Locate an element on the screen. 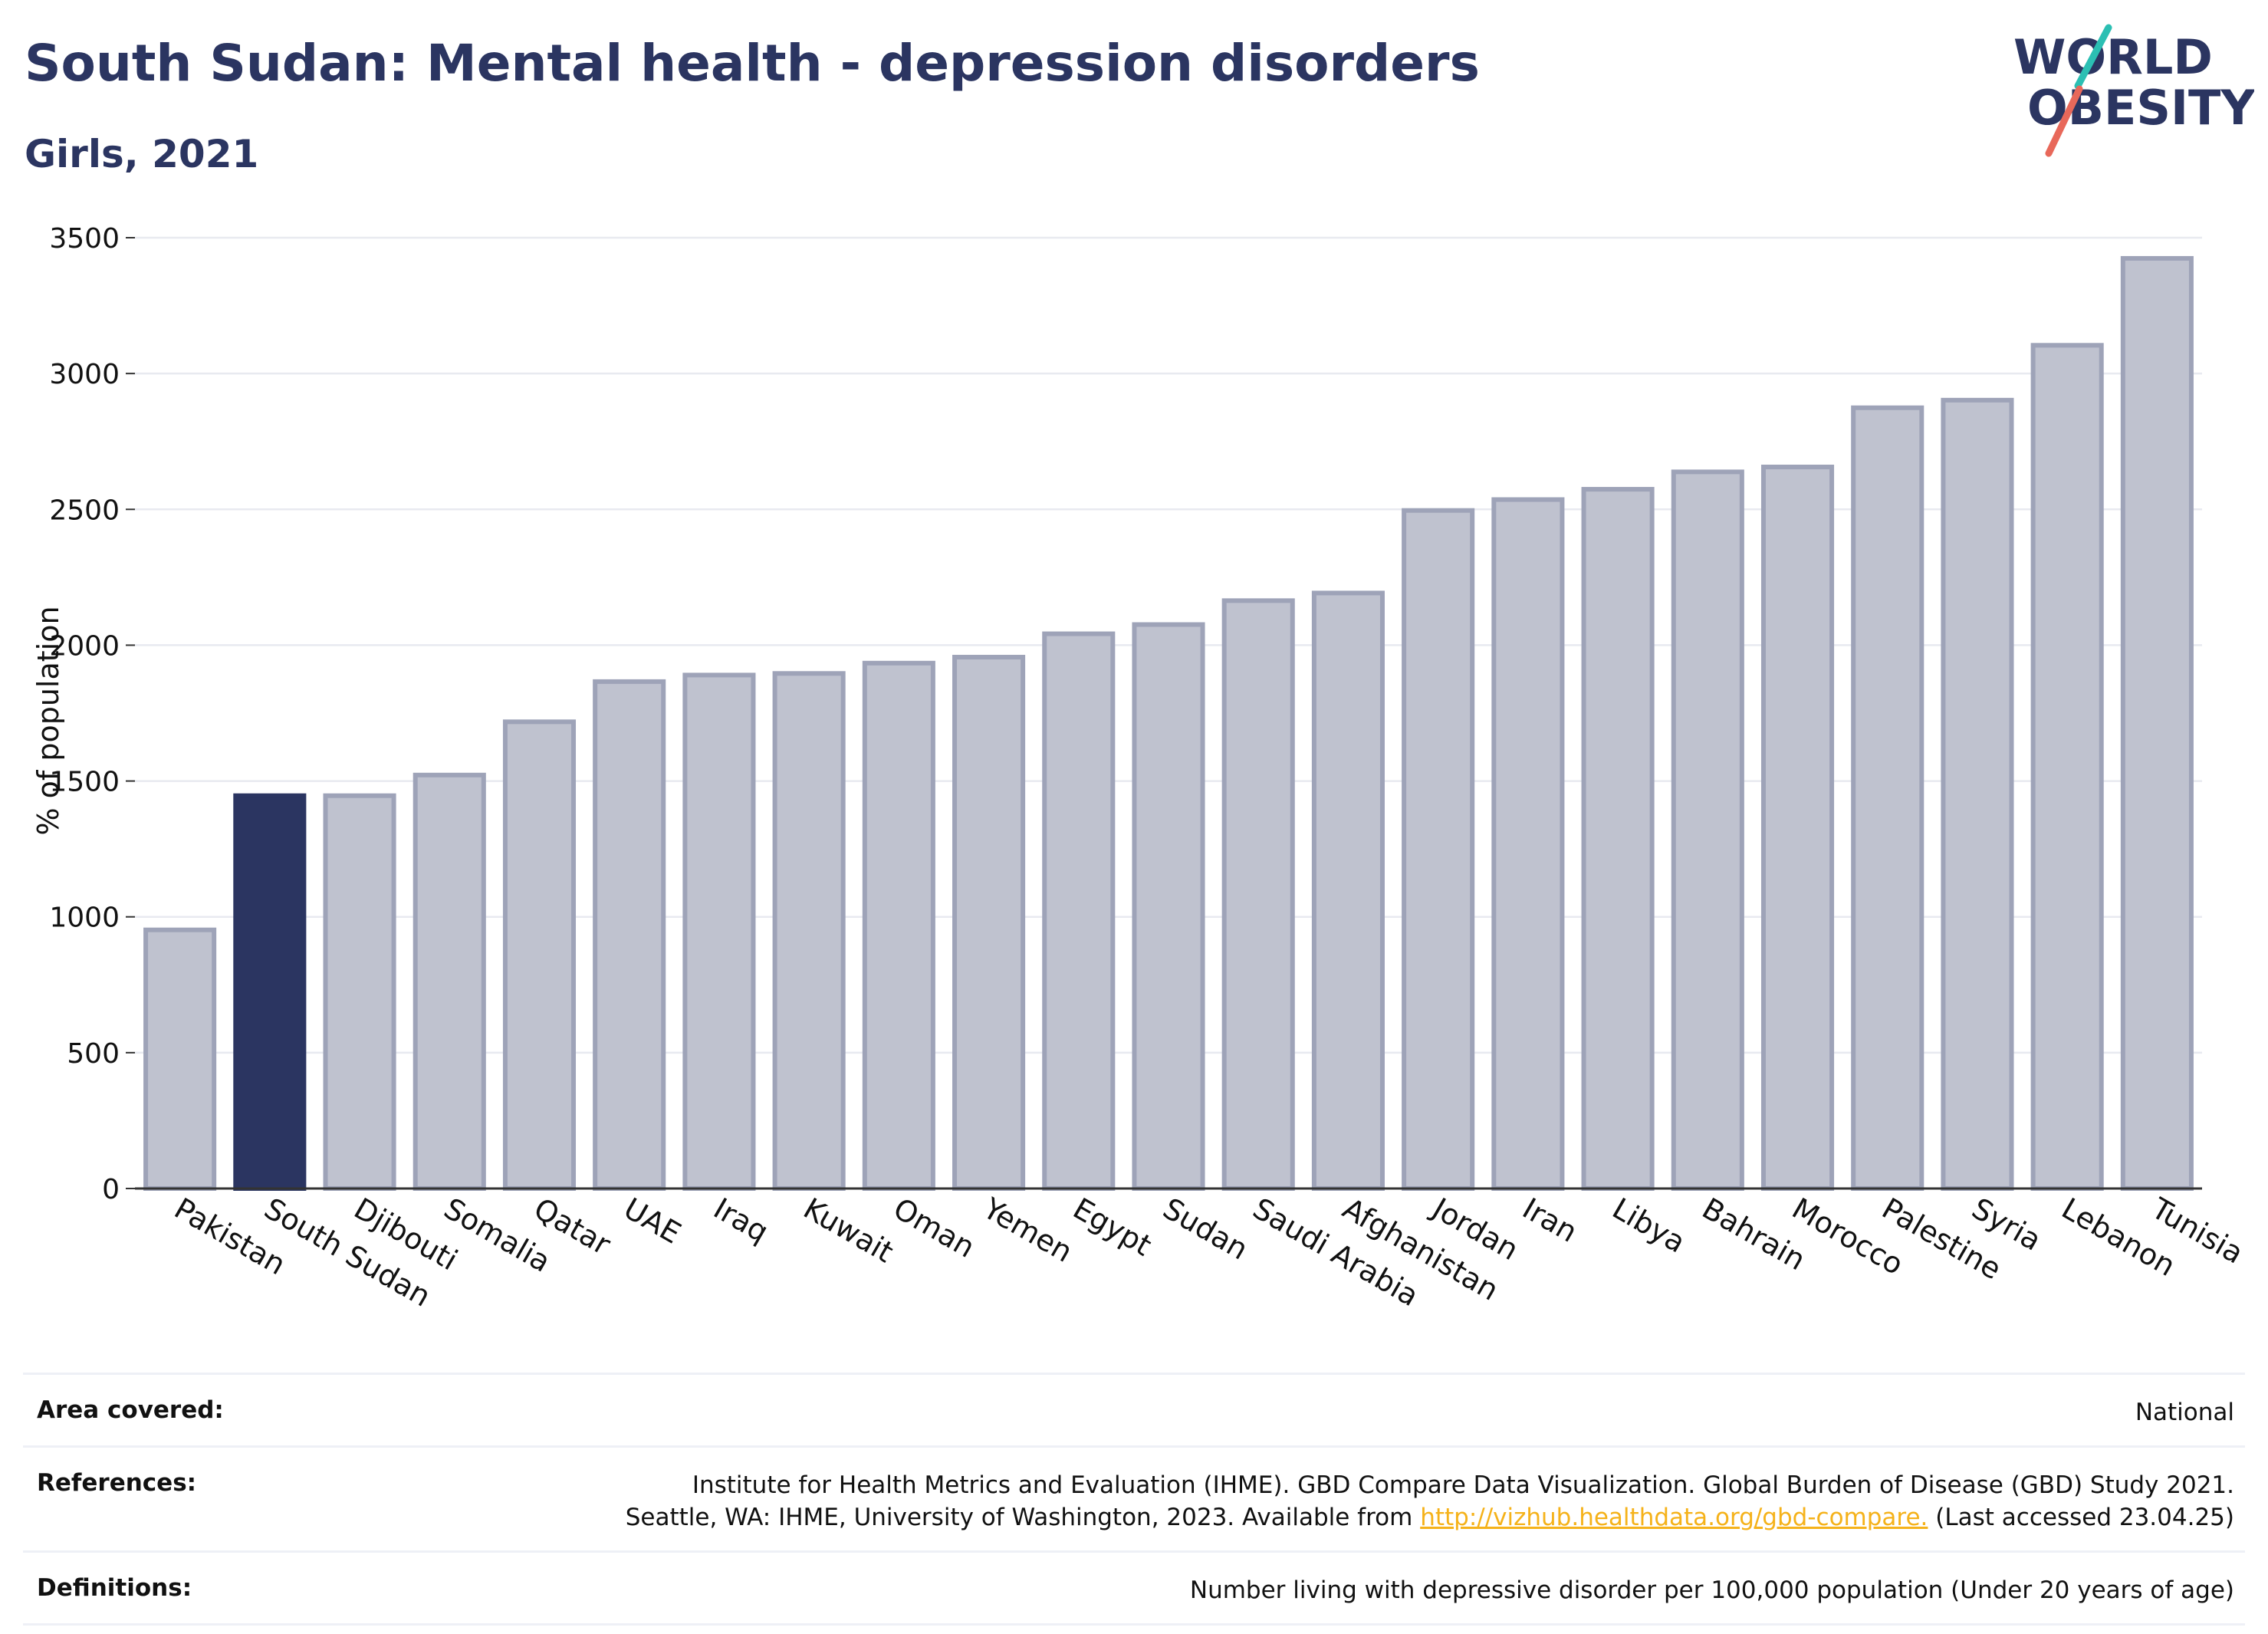 This screenshot has width=2268, height=1634. references-label: References: is located at coordinates (117, 1483).